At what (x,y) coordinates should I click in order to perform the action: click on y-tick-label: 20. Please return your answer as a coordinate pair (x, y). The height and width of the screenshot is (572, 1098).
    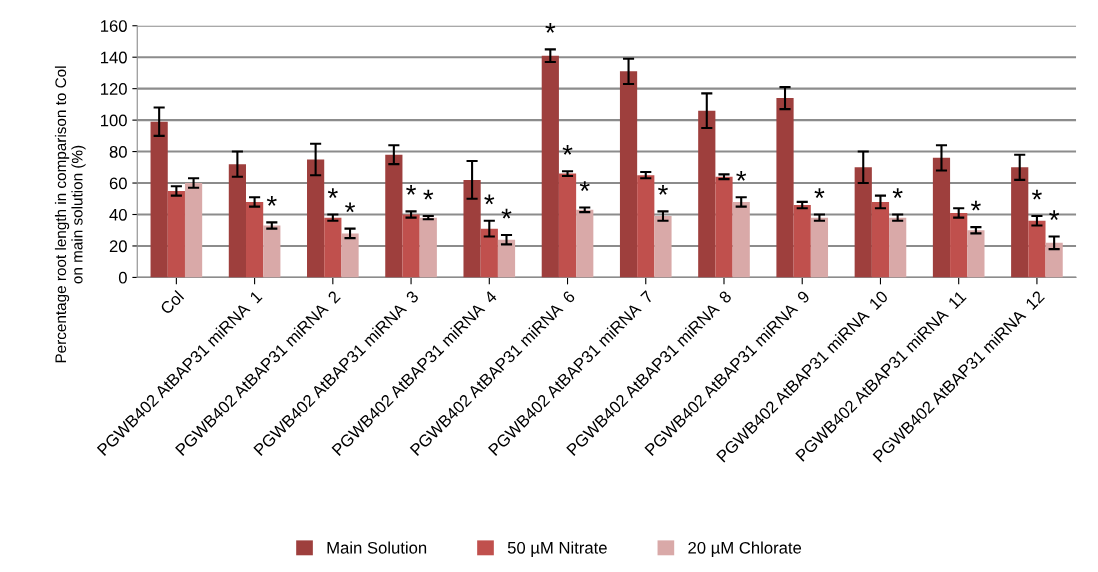
    Looking at the image, I should click on (118, 246).